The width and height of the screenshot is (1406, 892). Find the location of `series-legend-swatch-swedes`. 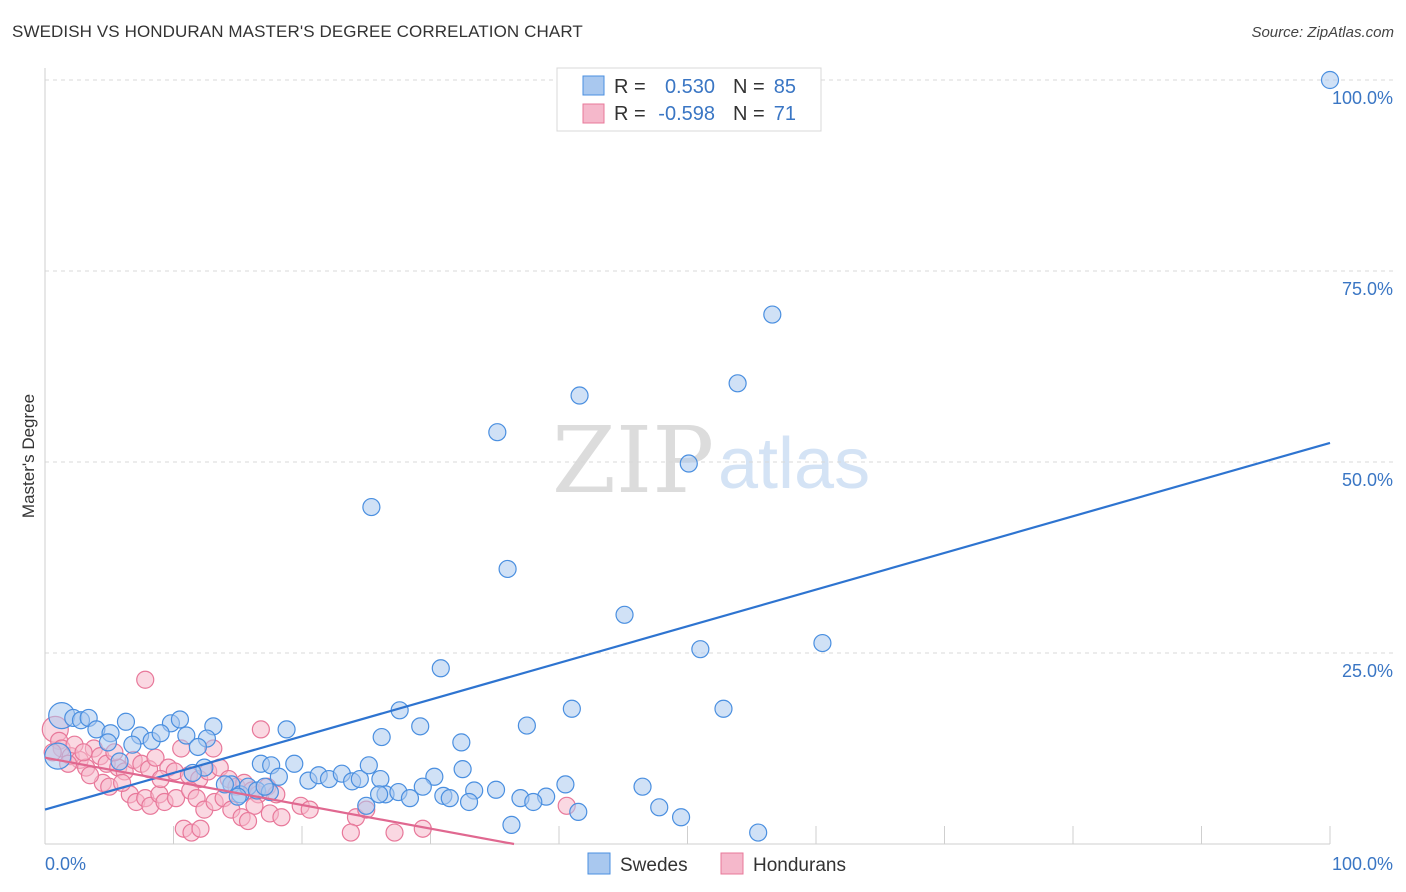

series-legend-swatch-swedes is located at coordinates (599, 863).